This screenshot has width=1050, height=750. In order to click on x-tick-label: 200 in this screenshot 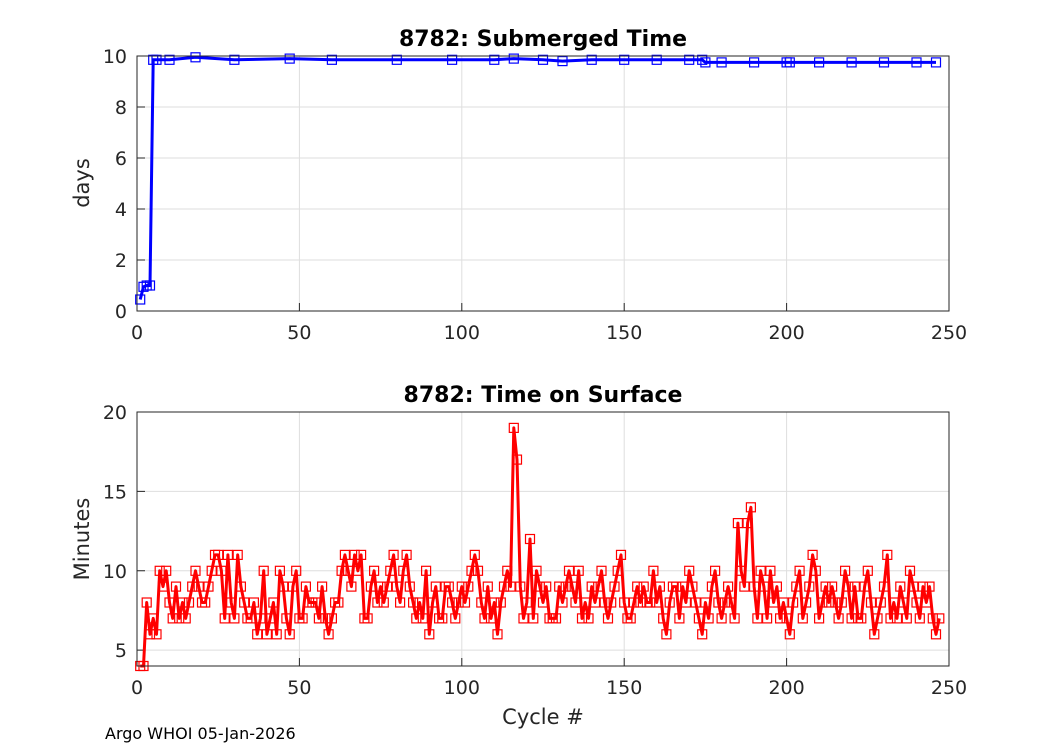, I will do `click(786, 688)`.